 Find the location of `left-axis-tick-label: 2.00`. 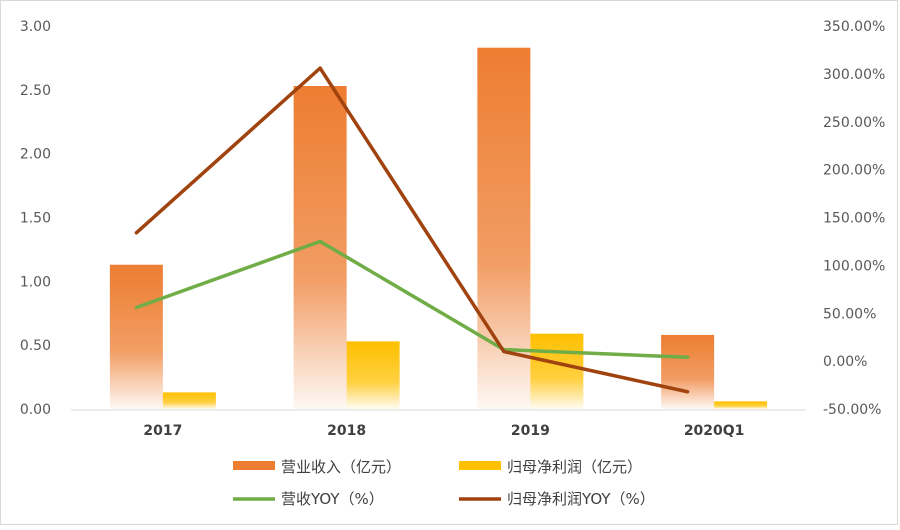

left-axis-tick-label: 2.00 is located at coordinates (35, 155).